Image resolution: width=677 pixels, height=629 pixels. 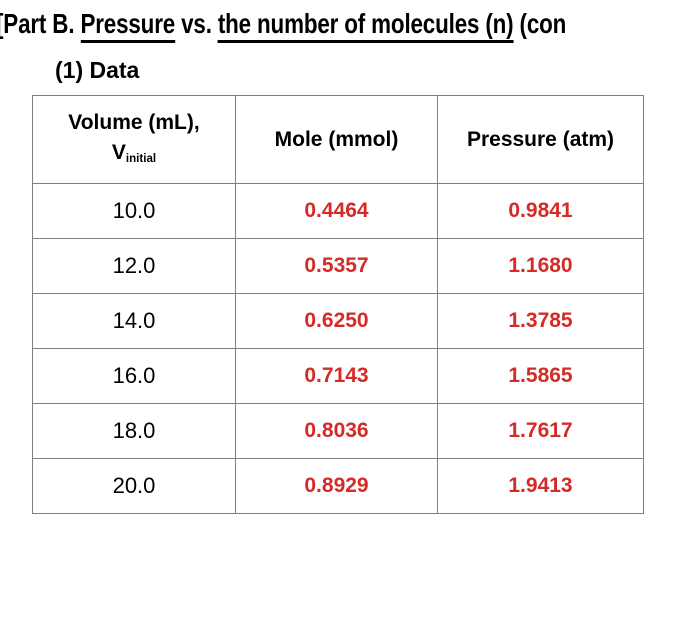 I want to click on table-row: 20.0 0.8929 1.9413, so click(x=338, y=486).